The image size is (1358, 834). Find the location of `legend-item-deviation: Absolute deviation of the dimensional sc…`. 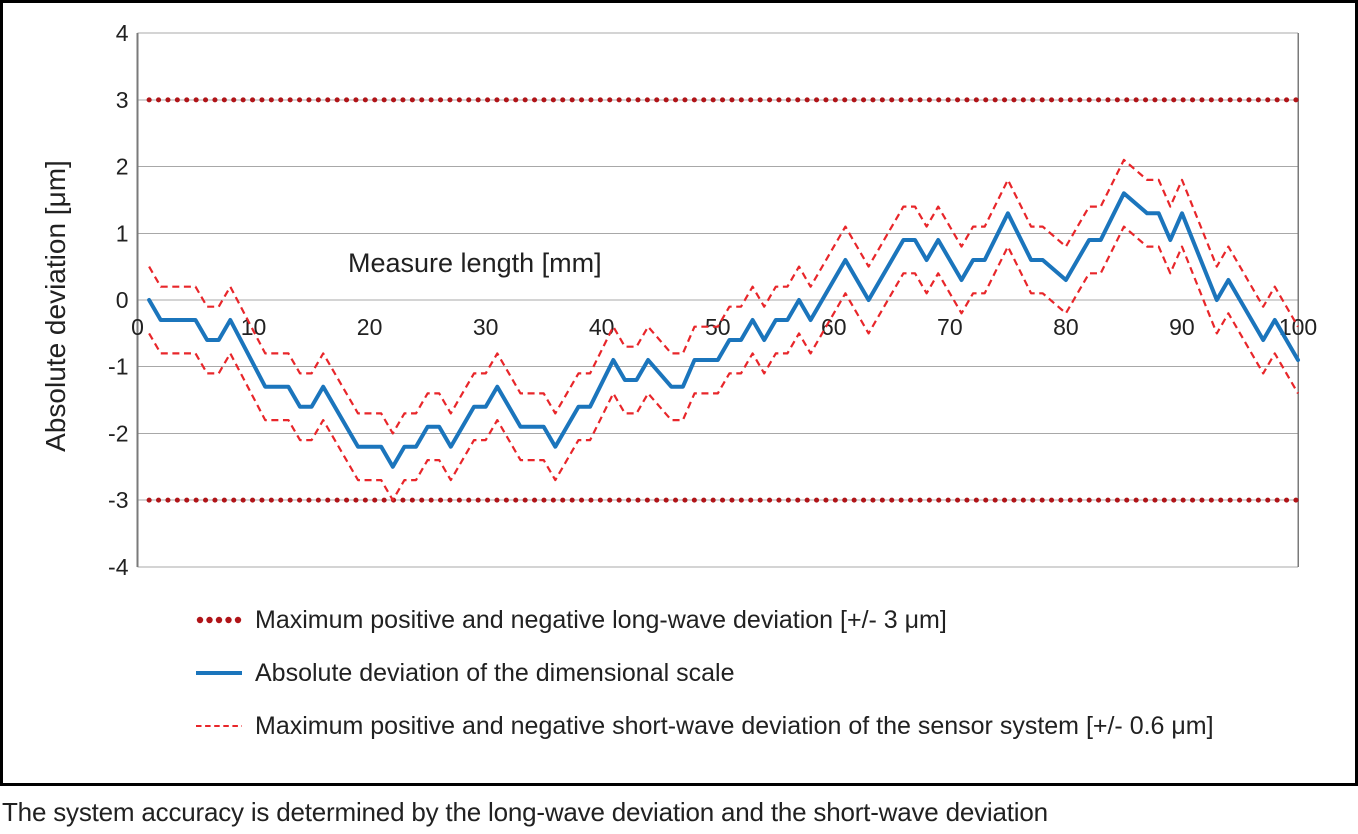

legend-item-deviation: Absolute deviation of the dimensional sc… is located at coordinates (465, 673).